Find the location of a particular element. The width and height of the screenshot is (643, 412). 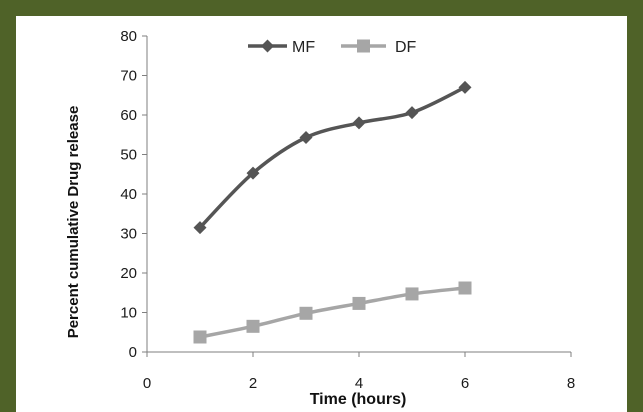

x-tick-label: 2 is located at coordinates (253, 383).